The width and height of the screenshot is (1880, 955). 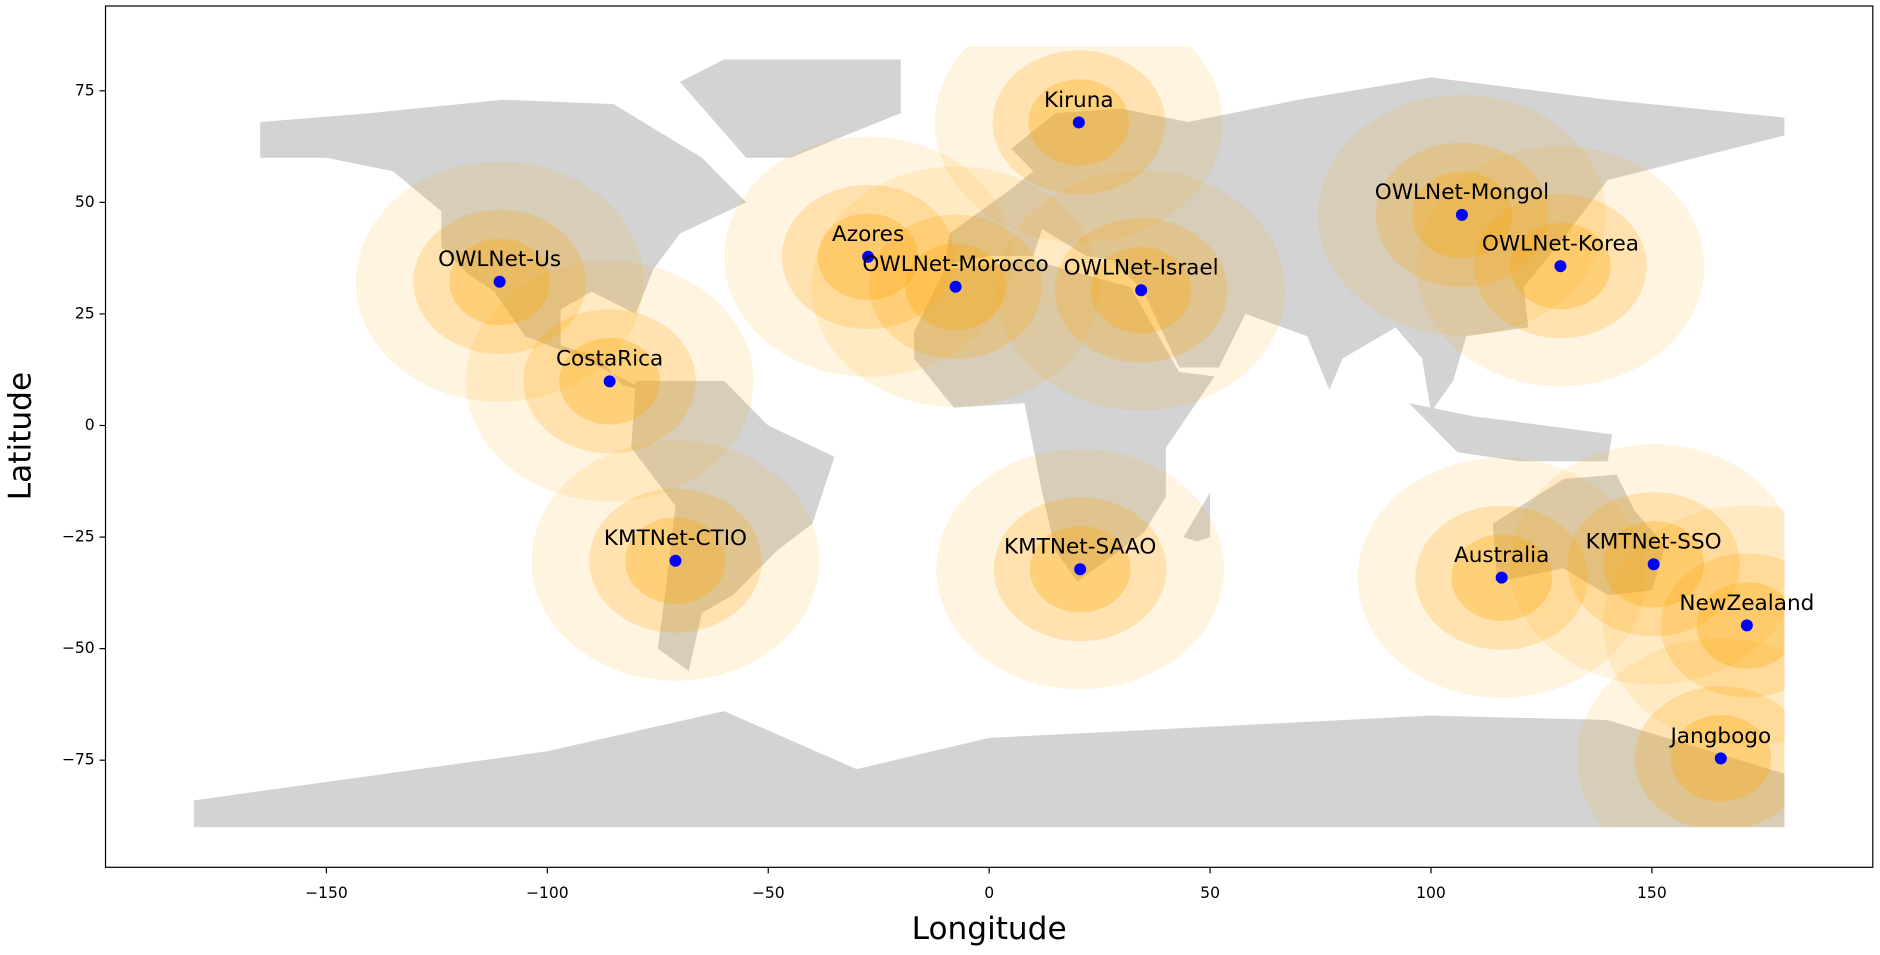 What do you see at coordinates (675, 538) in the screenshot?
I see `station-label: KMTNet-CTIO` at bounding box center [675, 538].